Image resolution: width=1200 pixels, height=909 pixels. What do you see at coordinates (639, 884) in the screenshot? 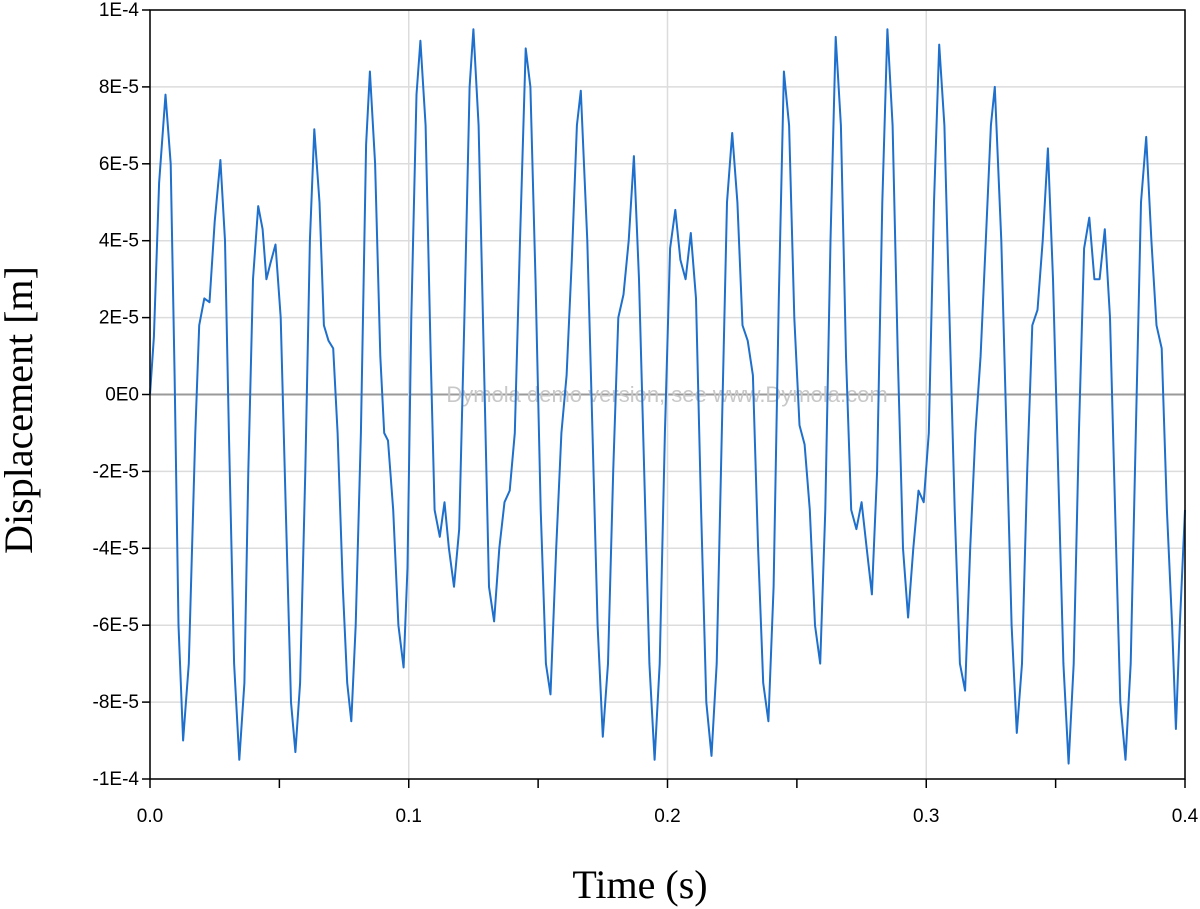
I see `x-axis-title: Time (s)` at bounding box center [639, 884].